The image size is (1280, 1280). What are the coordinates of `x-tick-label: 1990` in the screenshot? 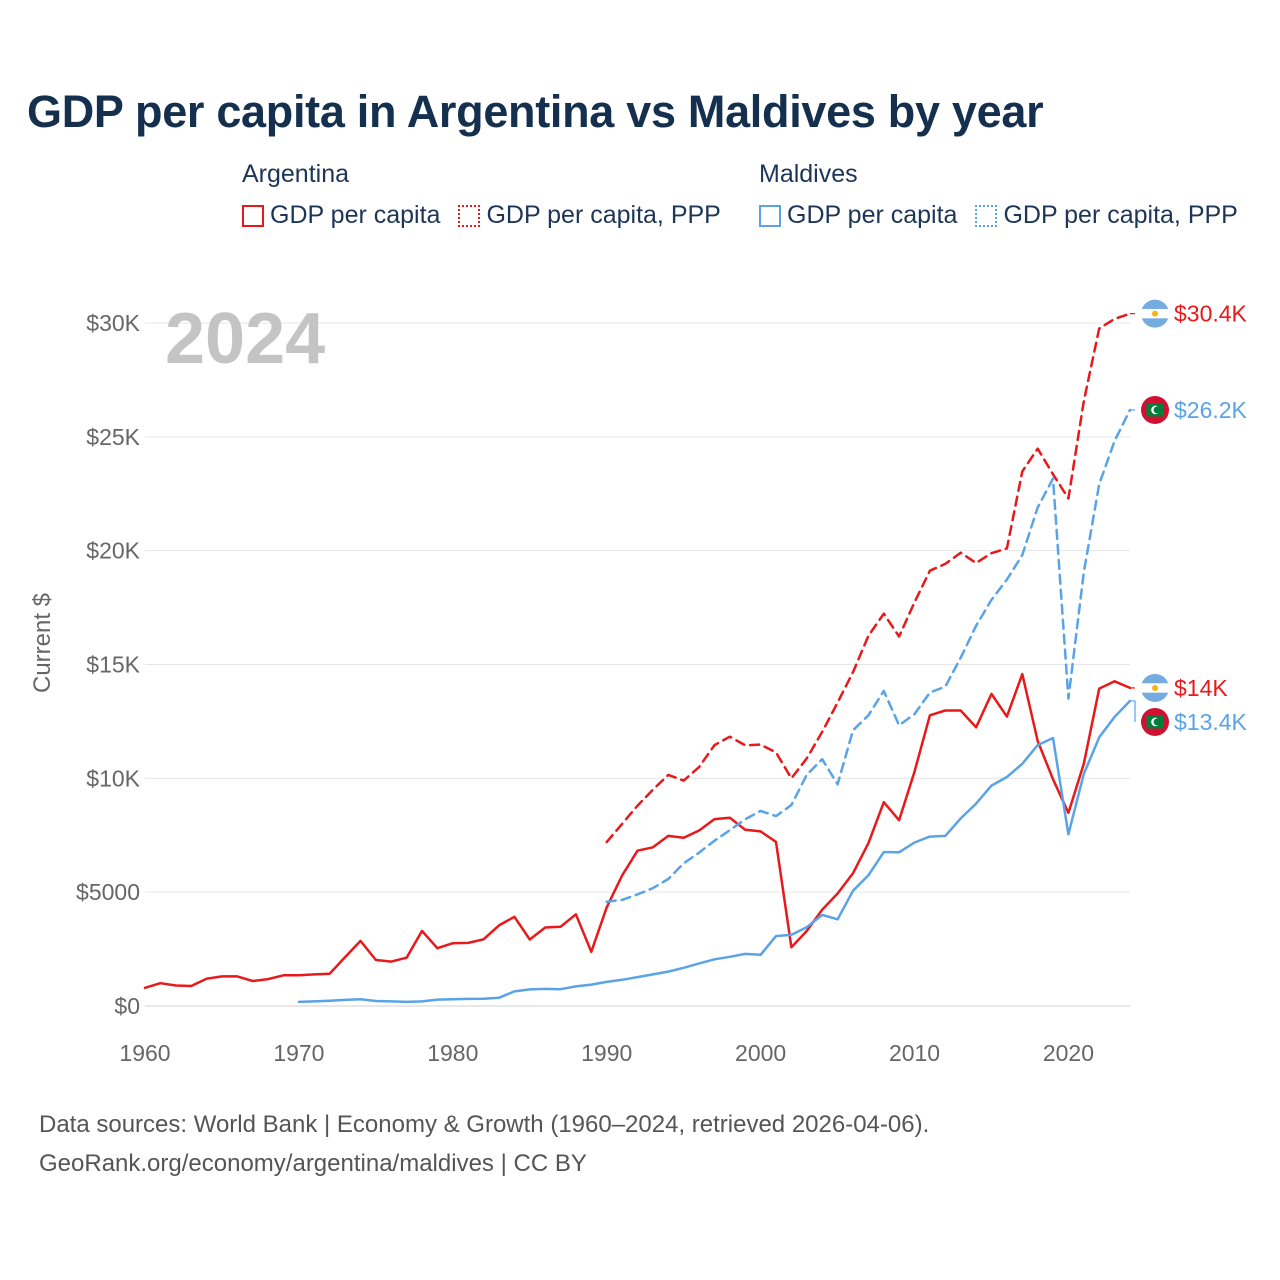 It's located at (606, 1053).